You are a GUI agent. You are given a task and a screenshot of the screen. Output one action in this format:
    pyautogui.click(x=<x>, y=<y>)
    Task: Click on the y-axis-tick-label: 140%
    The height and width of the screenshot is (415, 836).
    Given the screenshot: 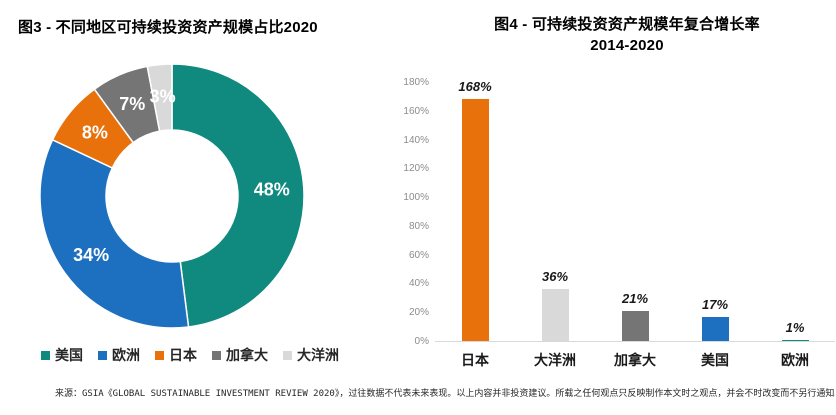 What is the action you would take?
    pyautogui.click(x=416, y=140)
    